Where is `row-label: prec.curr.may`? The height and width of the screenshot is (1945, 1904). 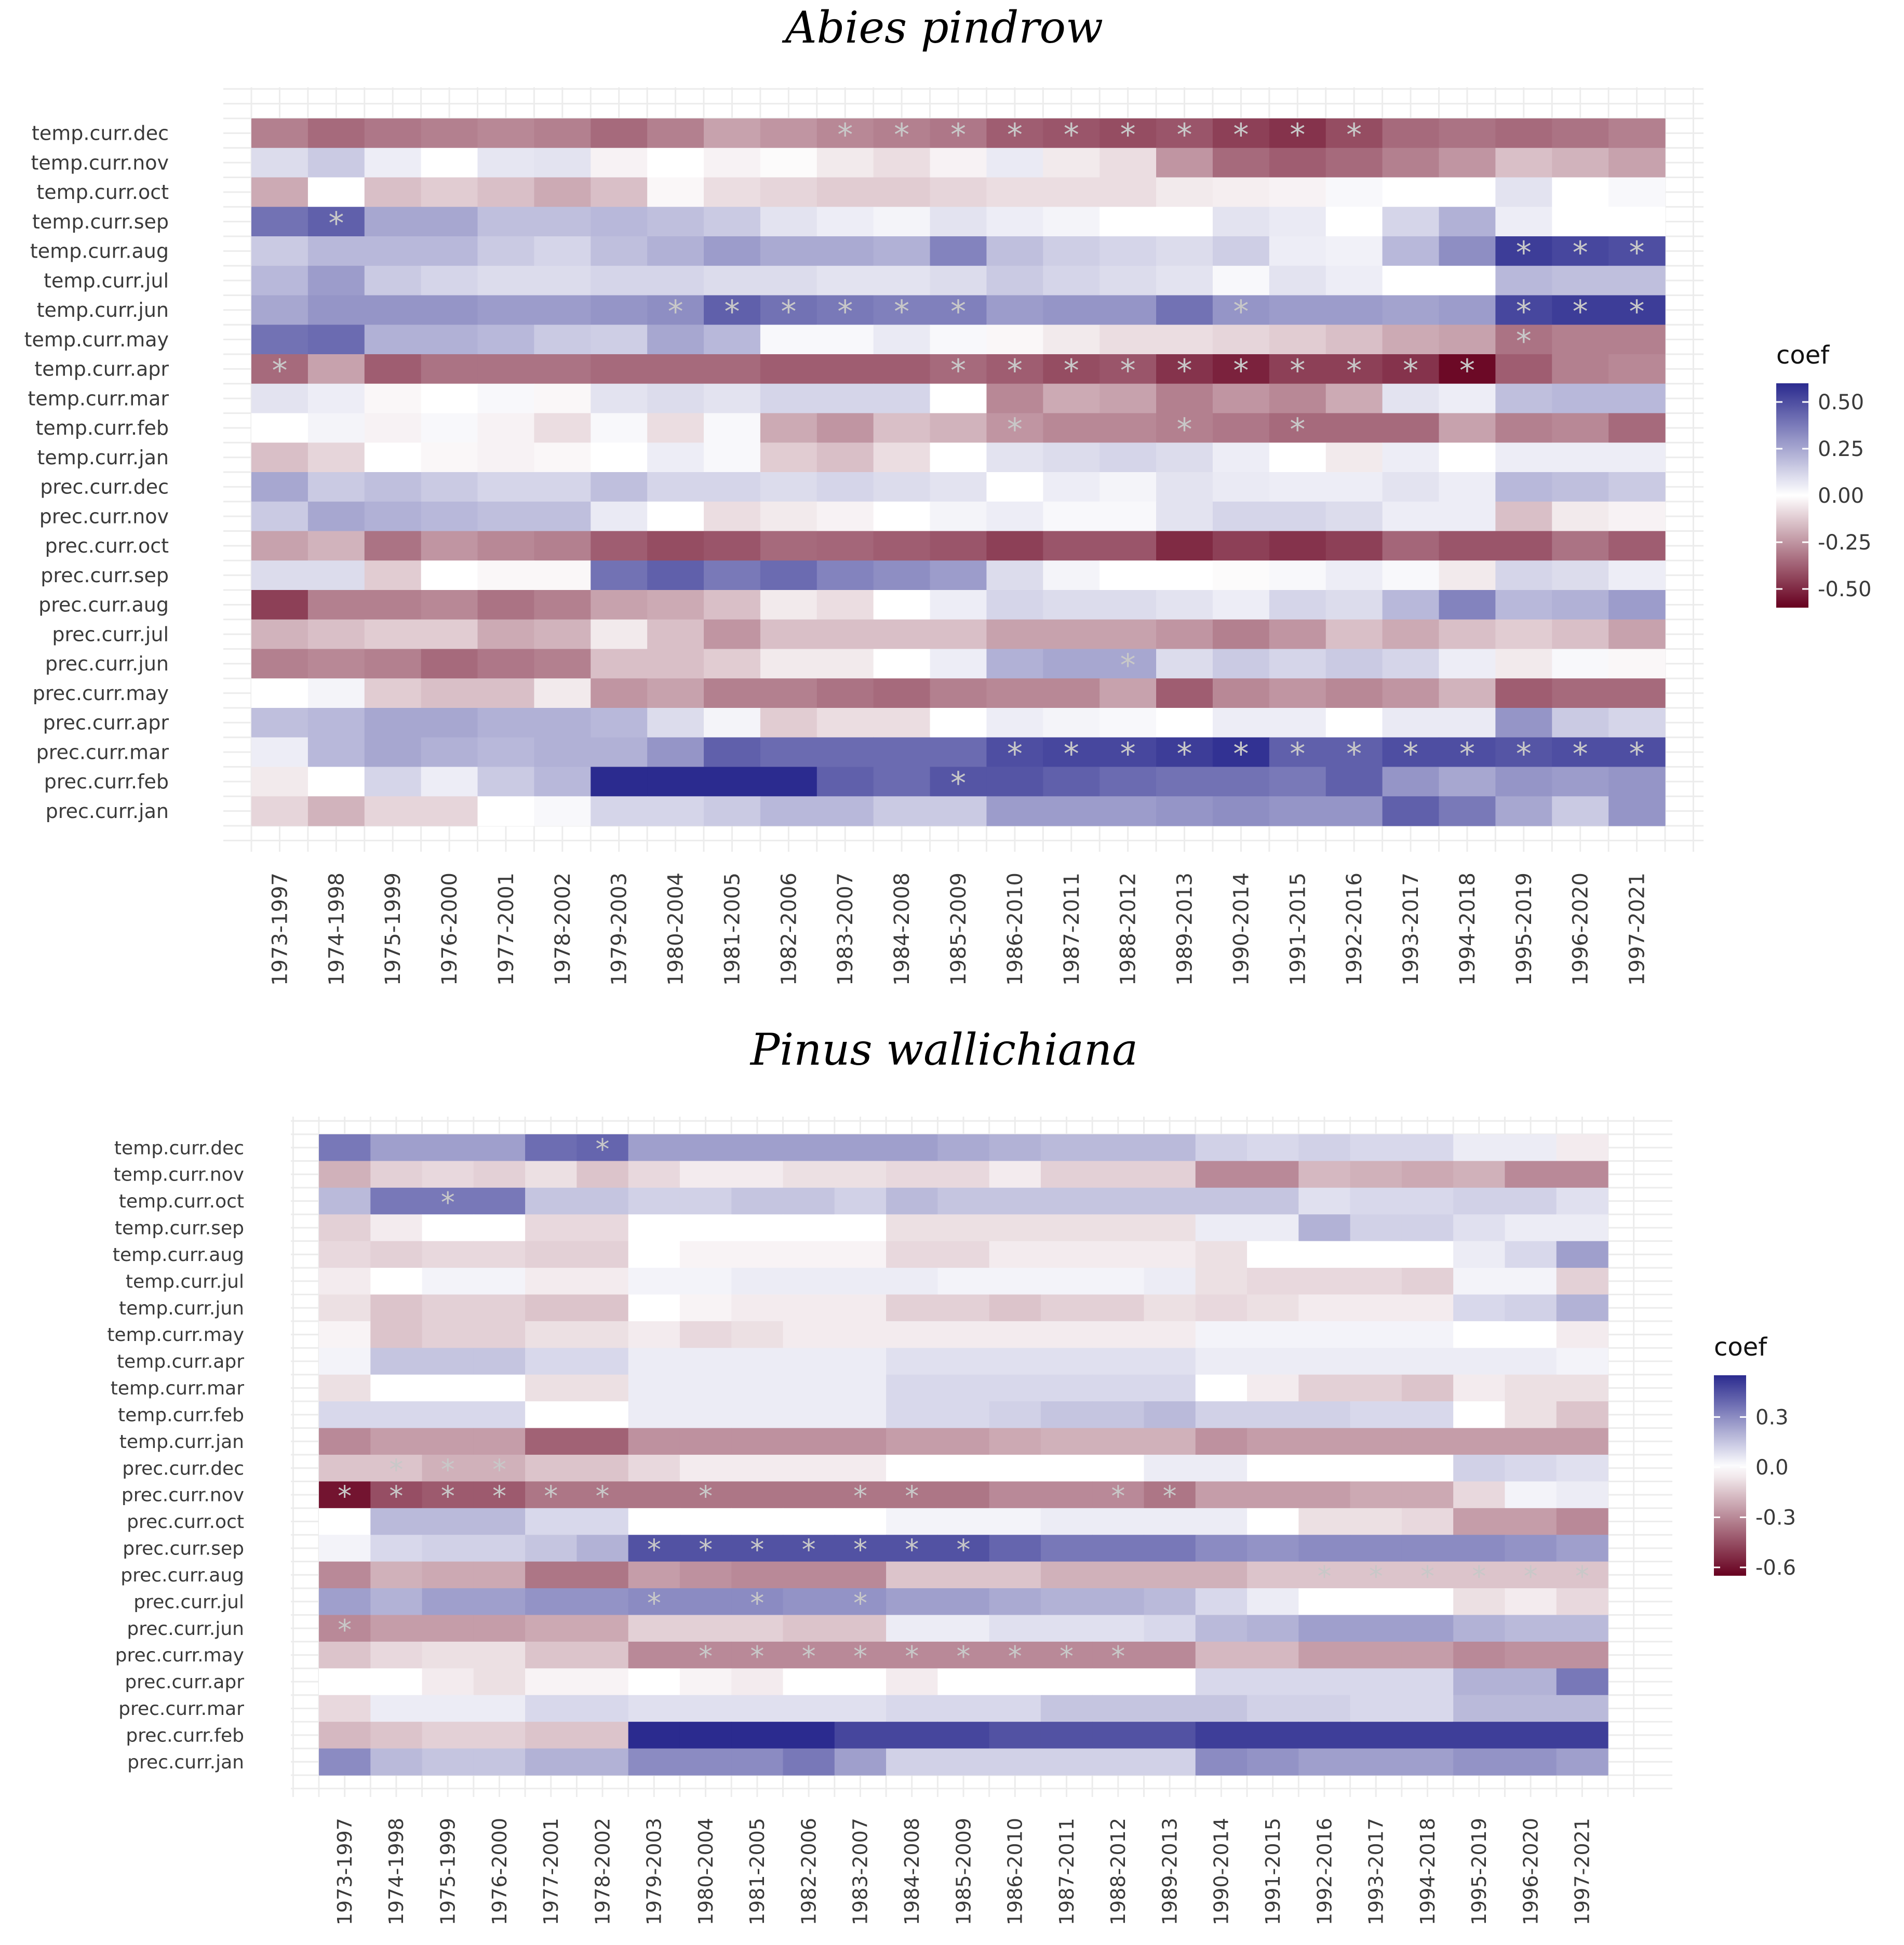
row-label: prec.curr.may is located at coordinates (101, 693).